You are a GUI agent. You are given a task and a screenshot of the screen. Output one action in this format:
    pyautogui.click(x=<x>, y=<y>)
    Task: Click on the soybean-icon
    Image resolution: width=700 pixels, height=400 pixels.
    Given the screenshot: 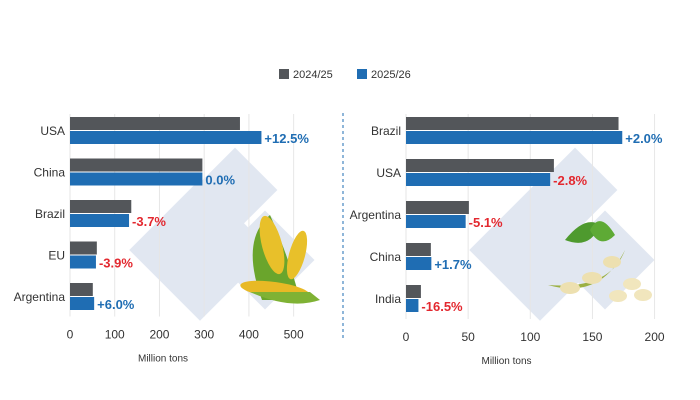 What is the action you would take?
    pyautogui.click(x=600, y=261)
    